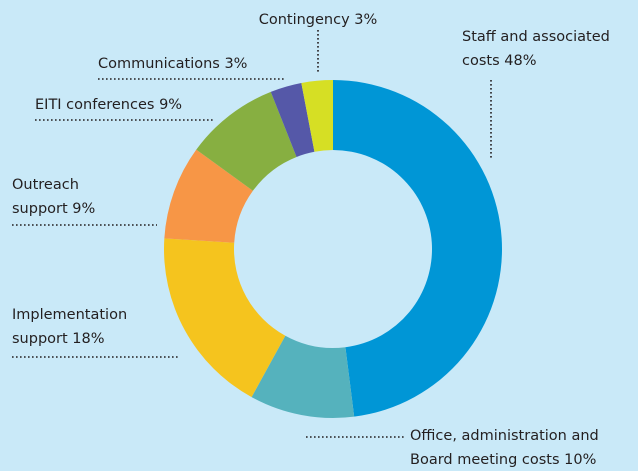 The height and width of the screenshot is (472, 638). What do you see at coordinates (536, 49) in the screenshot?
I see `category-name: Staff and associated costs` at bounding box center [536, 49].